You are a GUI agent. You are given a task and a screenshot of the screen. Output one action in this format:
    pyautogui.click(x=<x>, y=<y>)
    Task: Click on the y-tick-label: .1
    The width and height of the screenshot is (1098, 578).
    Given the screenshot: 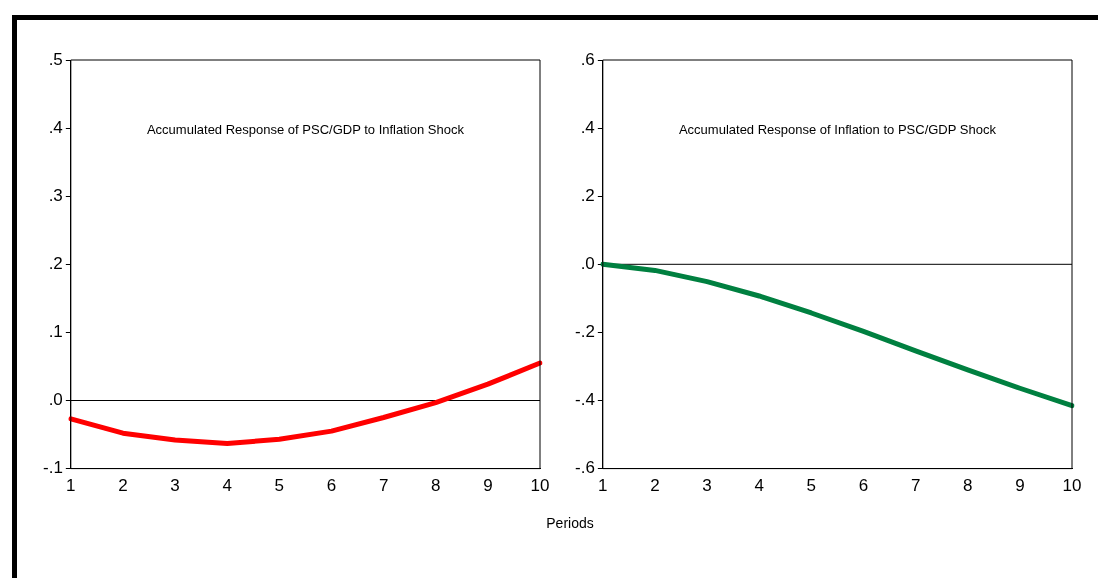 What is the action you would take?
    pyautogui.click(x=55, y=332)
    